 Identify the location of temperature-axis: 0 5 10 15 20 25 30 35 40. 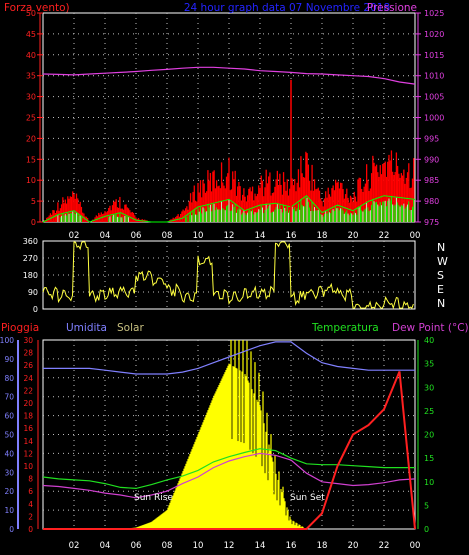
(425, 435).